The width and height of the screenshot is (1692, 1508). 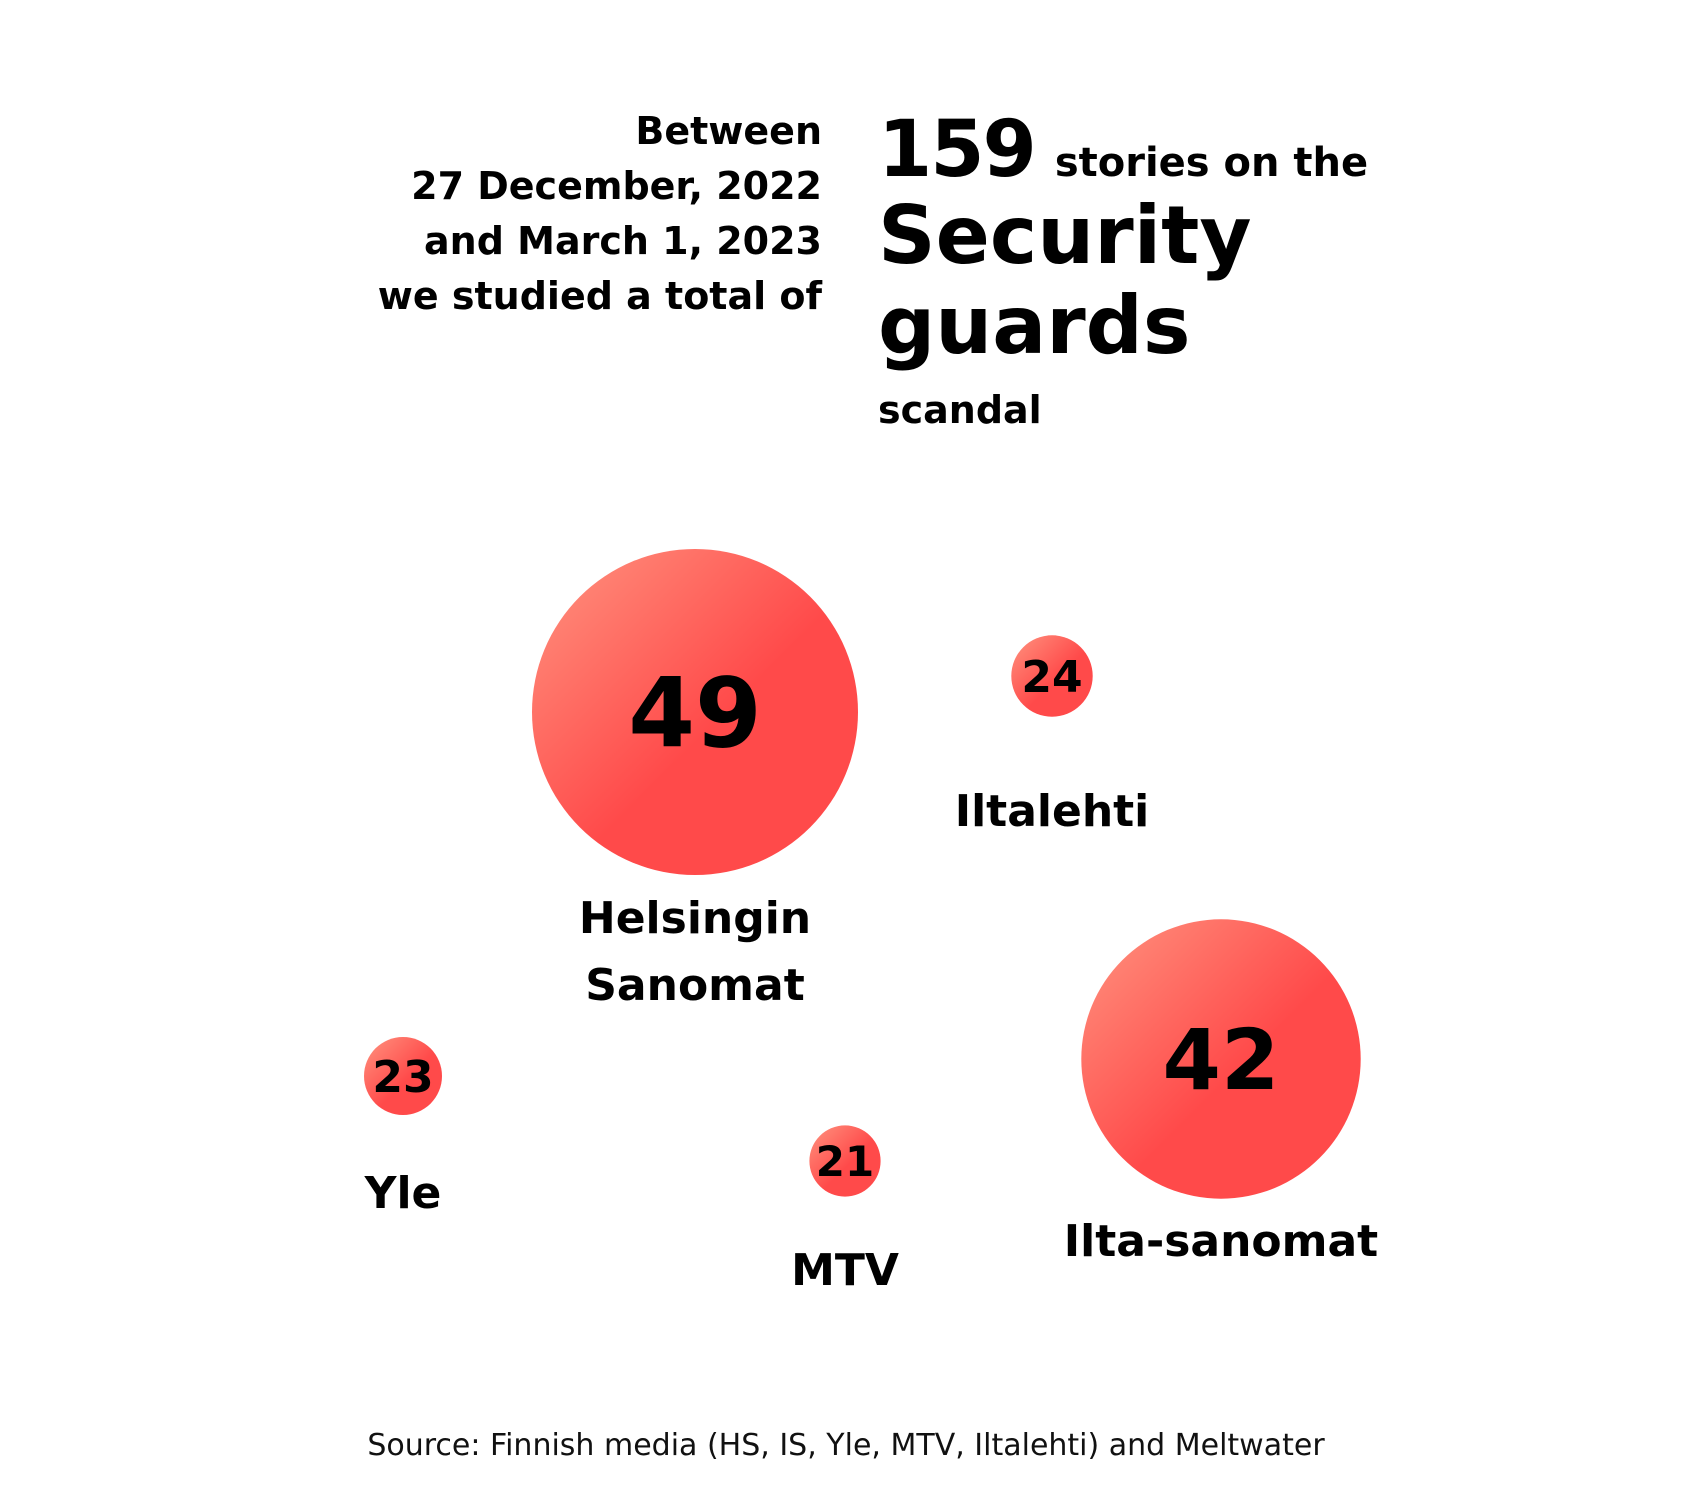 I want to click on bubble-category-label: MTV, so click(x=845, y=1270).